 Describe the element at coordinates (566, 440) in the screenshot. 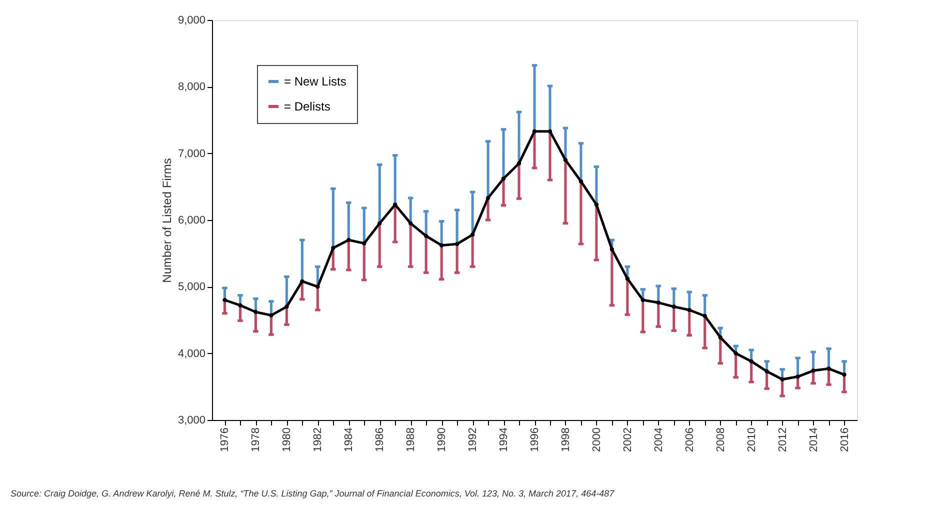

I see `x-tick-label: 1998` at that location.